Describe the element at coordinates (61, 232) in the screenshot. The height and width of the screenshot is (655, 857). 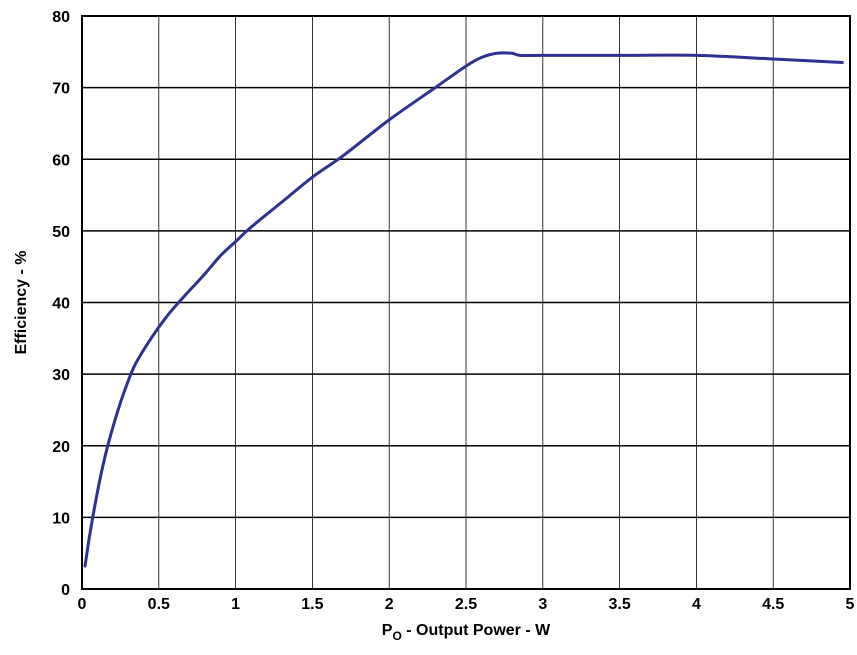
I see `y-tick-label: 50` at that location.